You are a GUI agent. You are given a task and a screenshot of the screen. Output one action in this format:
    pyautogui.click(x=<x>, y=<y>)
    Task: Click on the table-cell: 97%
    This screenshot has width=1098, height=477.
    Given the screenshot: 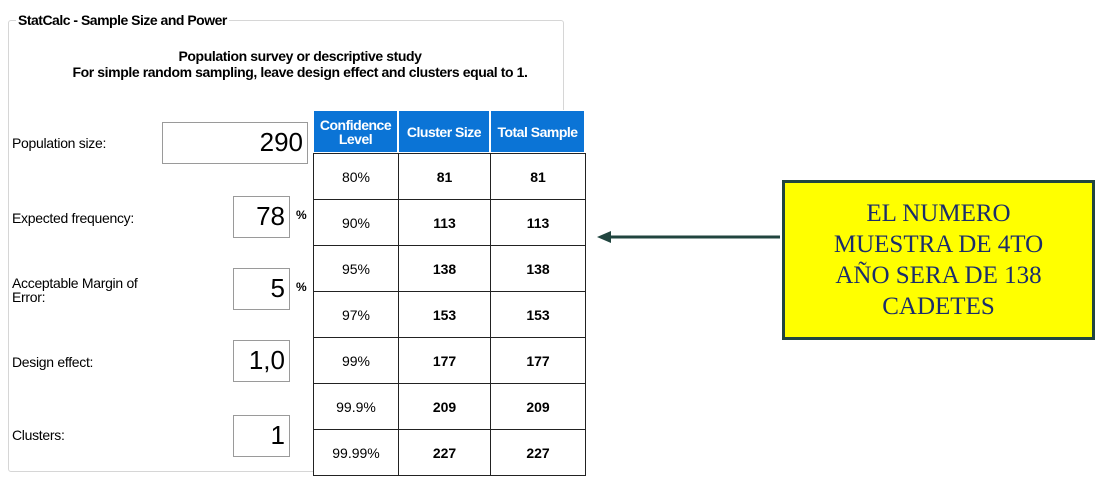 What is the action you would take?
    pyautogui.click(x=356, y=314)
    